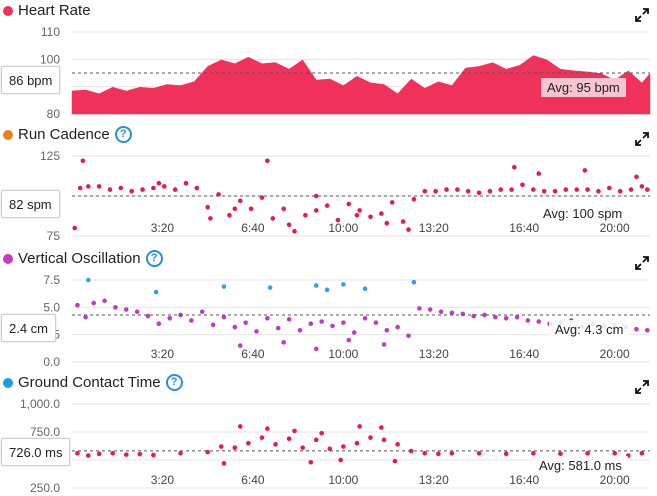  Describe the element at coordinates (51, 280) in the screenshot. I see `y-tick-label: 7.5` at that location.